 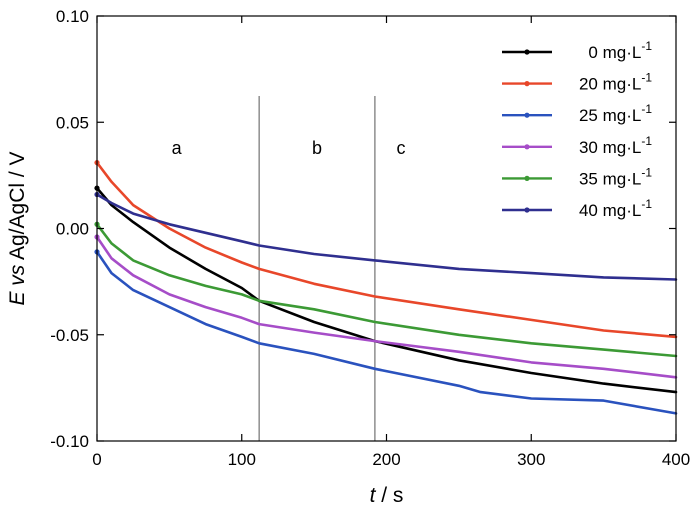 I want to click on legend-label-text: 20 mg·L, so click(x=610, y=84).